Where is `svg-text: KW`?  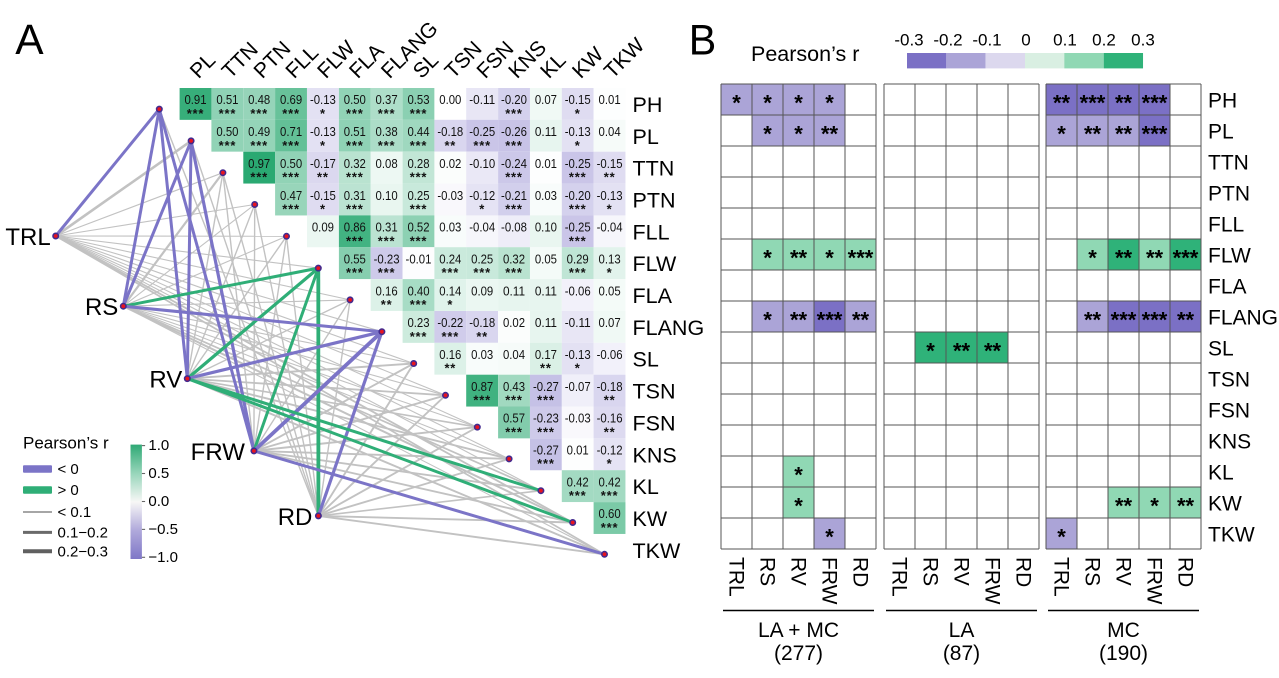
svg-text: KW is located at coordinates (1225, 504).